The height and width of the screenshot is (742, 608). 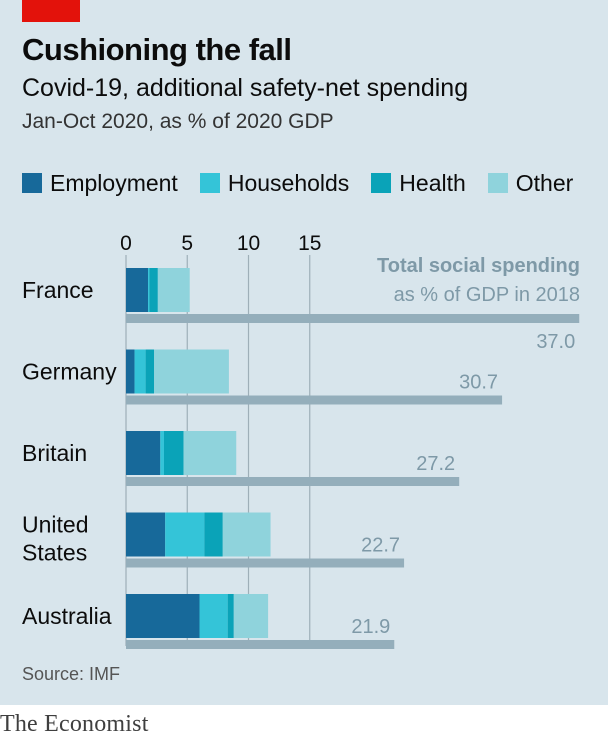 What do you see at coordinates (210, 453) in the screenshot?
I see `bar-britain-other` at bounding box center [210, 453].